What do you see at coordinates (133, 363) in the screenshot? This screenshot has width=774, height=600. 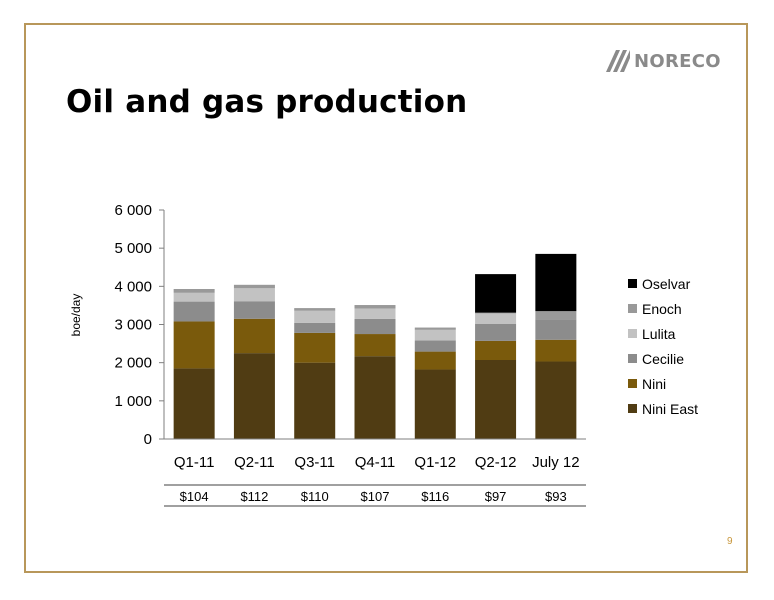 I see `y-tick-label: 2 000` at bounding box center [133, 363].